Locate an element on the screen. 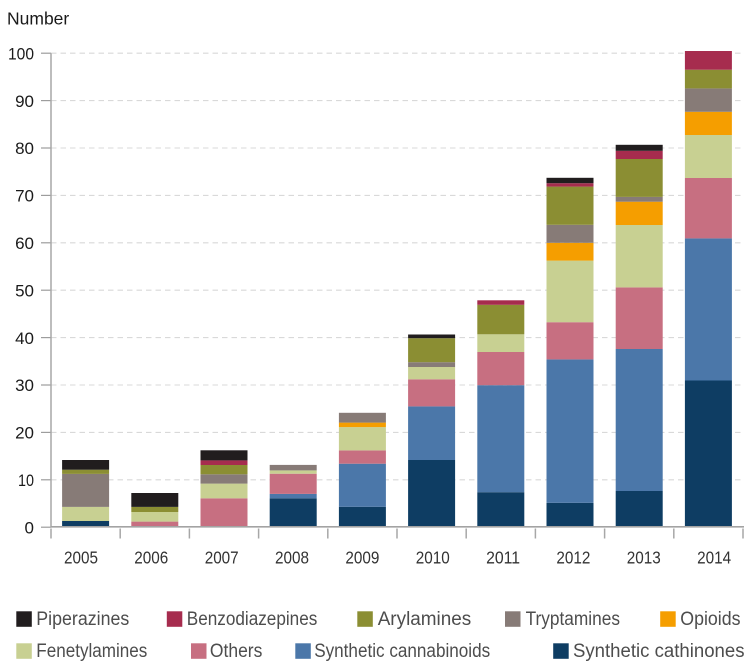 The image size is (750, 665). svg-text: 2005 is located at coordinates (81, 558).